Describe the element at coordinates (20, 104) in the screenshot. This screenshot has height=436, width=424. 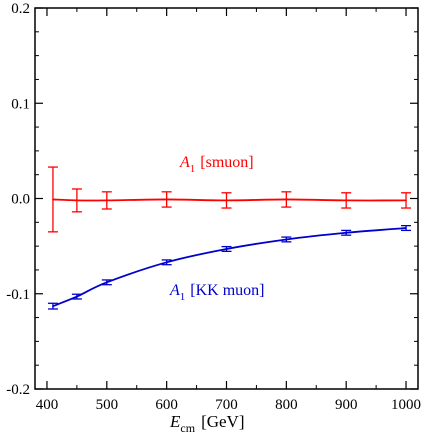
I see `y-tick-label: 0.1` at that location.